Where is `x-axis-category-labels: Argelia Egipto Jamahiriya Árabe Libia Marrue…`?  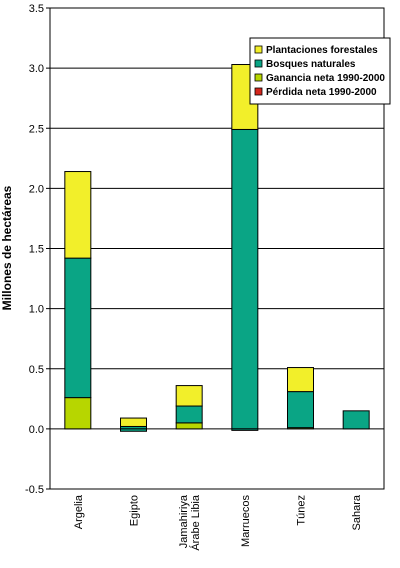
x-axis-category-labels: Argelia Egipto Jamahiriya Árabe Libia Marrue… is located at coordinates (218, 522).